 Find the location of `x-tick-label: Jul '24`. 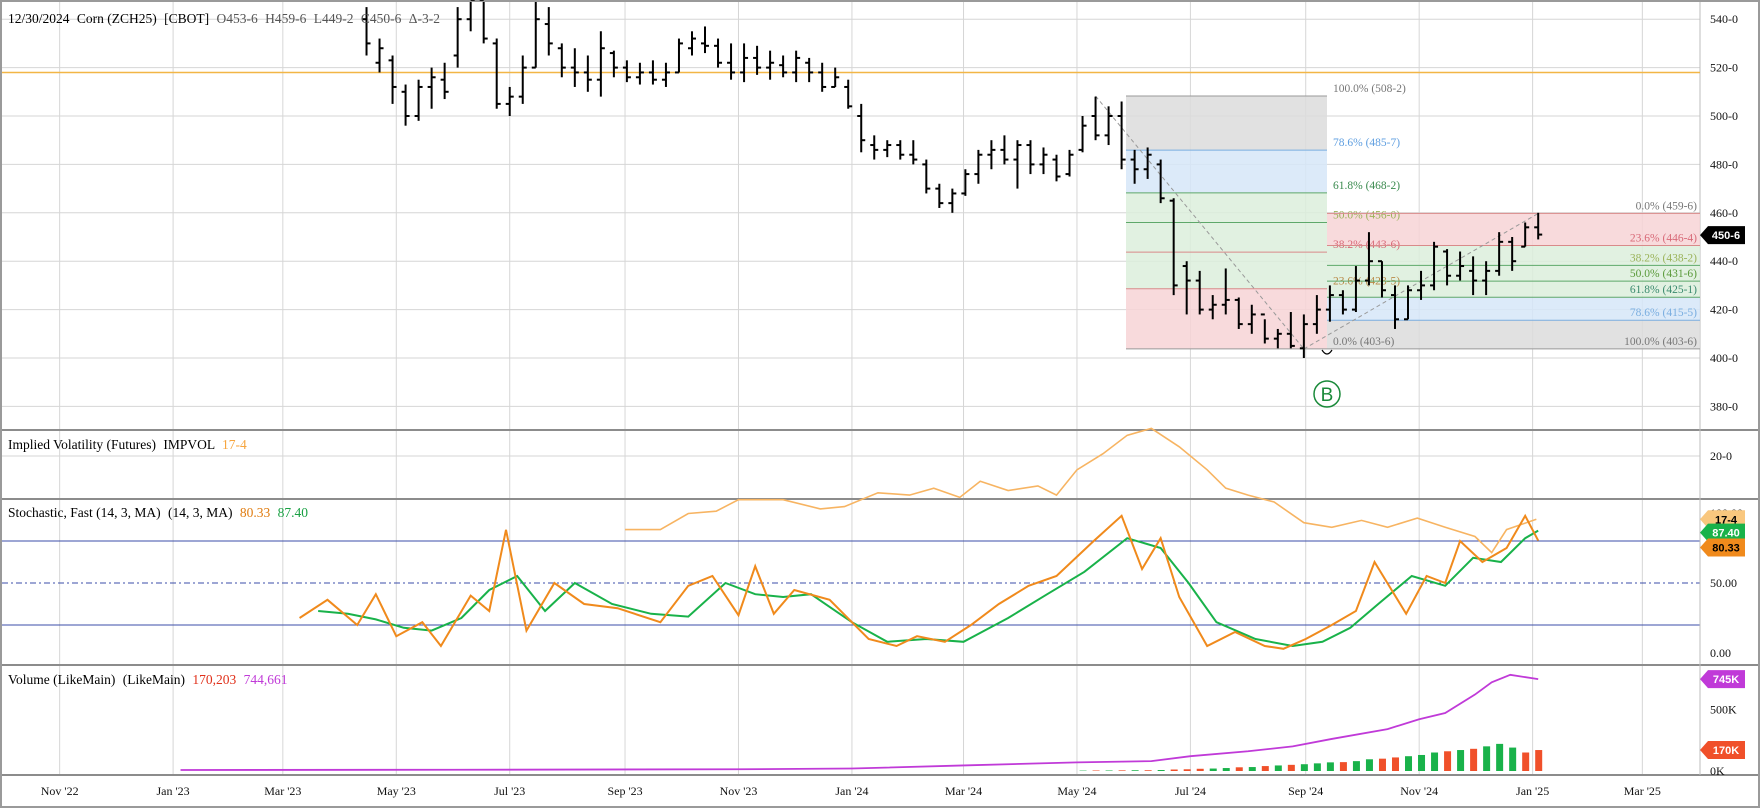

x-tick-label: Jul '24 is located at coordinates (1190, 791).